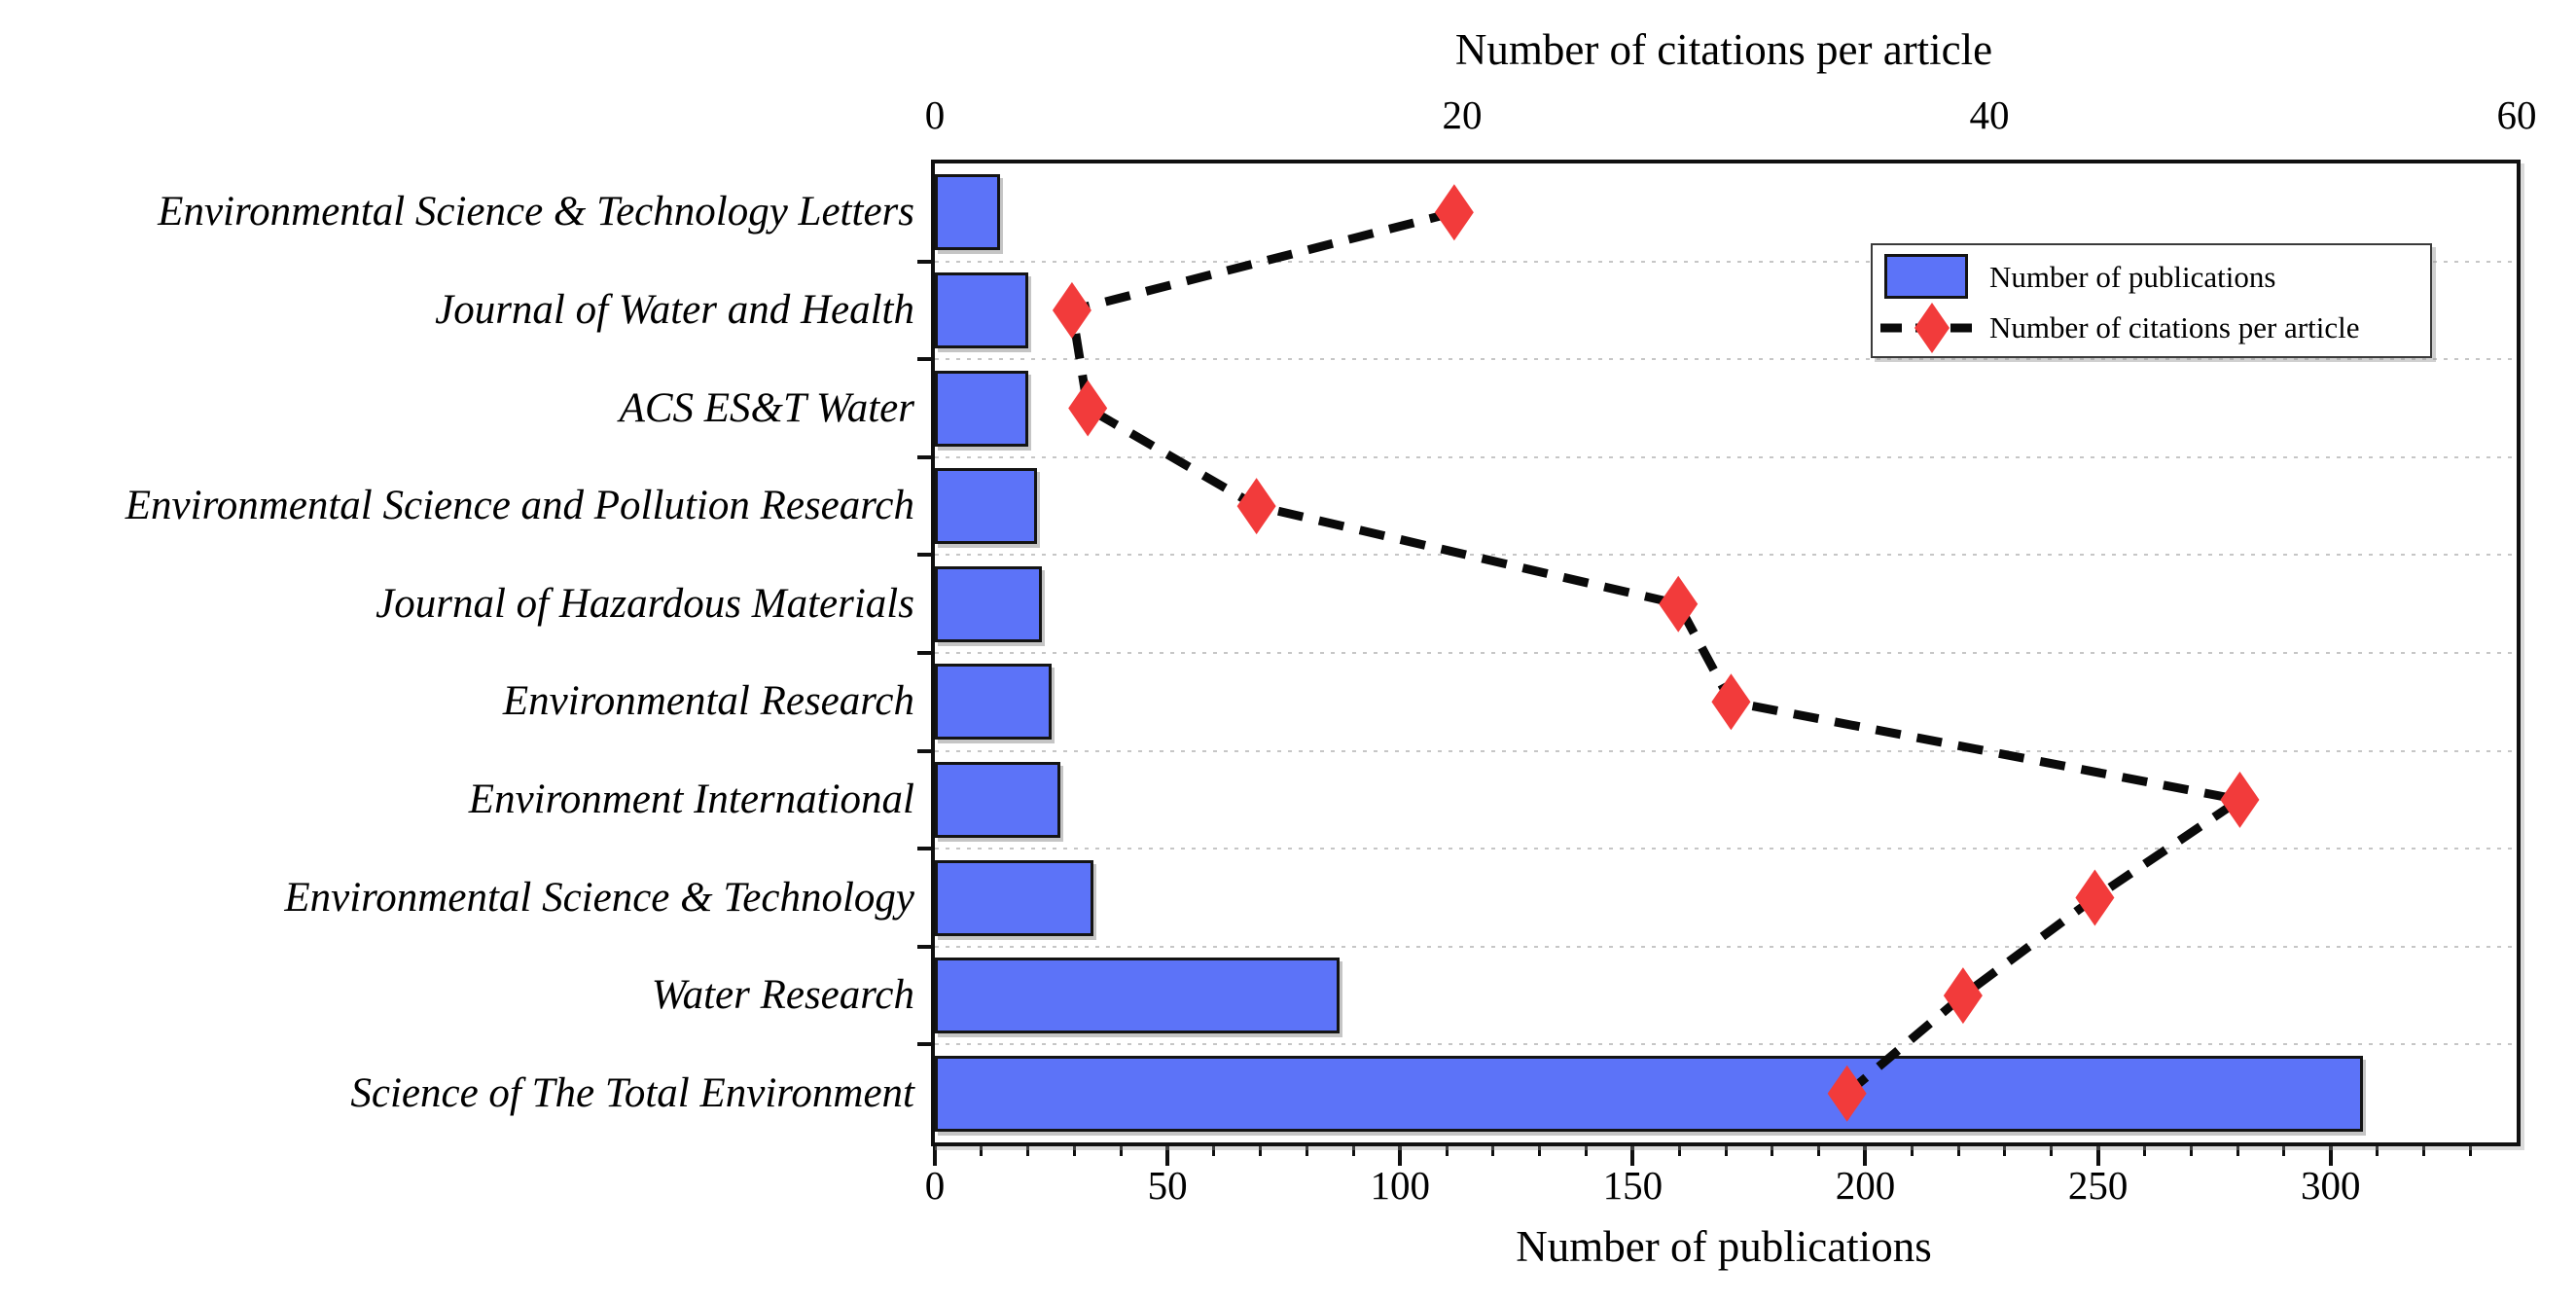 The image size is (2576, 1302). What do you see at coordinates (782, 996) in the screenshot?
I see `category-label: Water Research` at bounding box center [782, 996].